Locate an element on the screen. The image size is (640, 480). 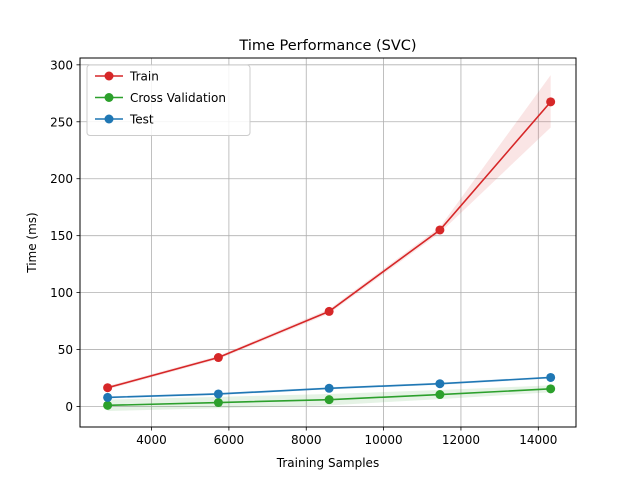
legend-label-test: Test is located at coordinates (141, 120).